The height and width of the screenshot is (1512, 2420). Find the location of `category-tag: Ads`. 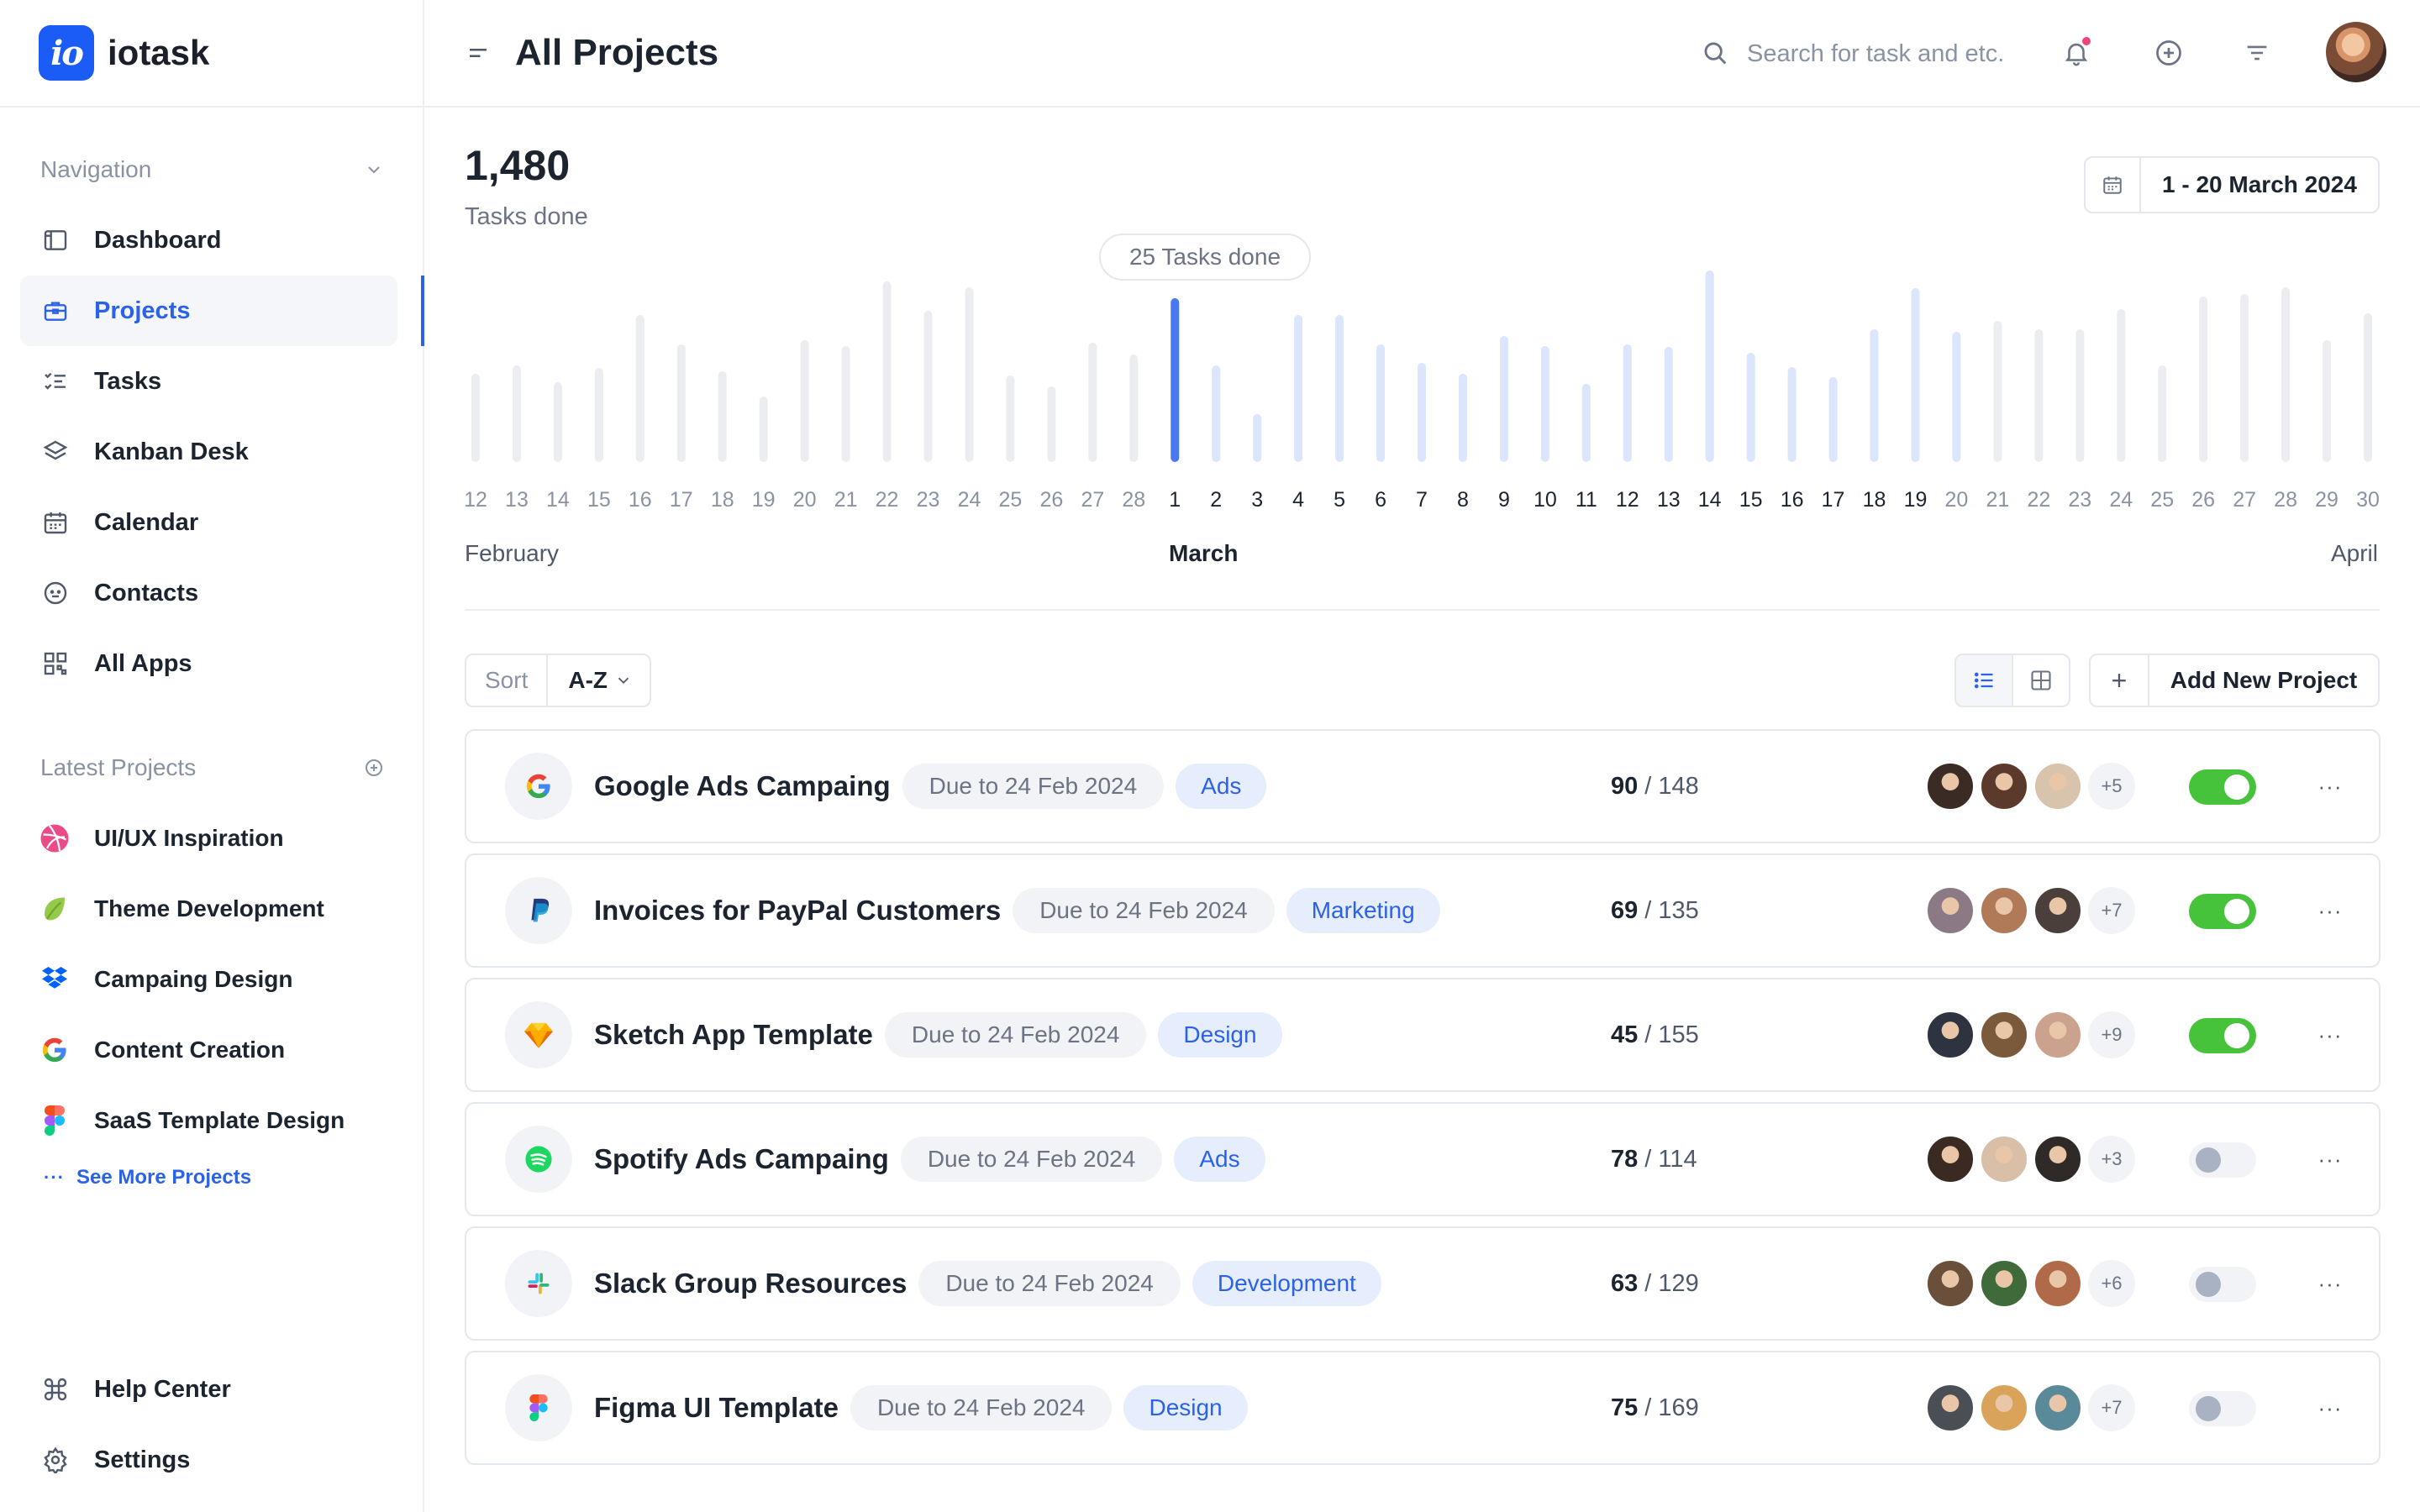

category-tag: Ads is located at coordinates (1222, 786).